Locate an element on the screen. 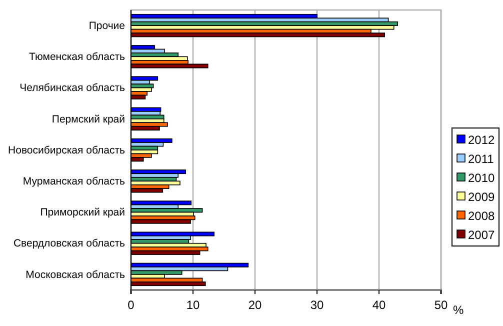 Image resolution: width=503 pixels, height=326 pixels. x-tick-label: 10 is located at coordinates (193, 305).